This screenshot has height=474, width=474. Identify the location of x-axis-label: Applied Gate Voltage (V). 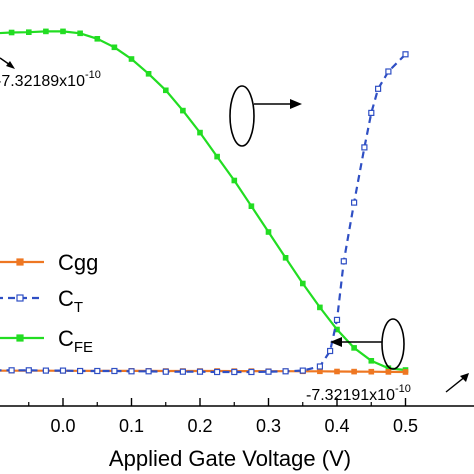
(230, 458).